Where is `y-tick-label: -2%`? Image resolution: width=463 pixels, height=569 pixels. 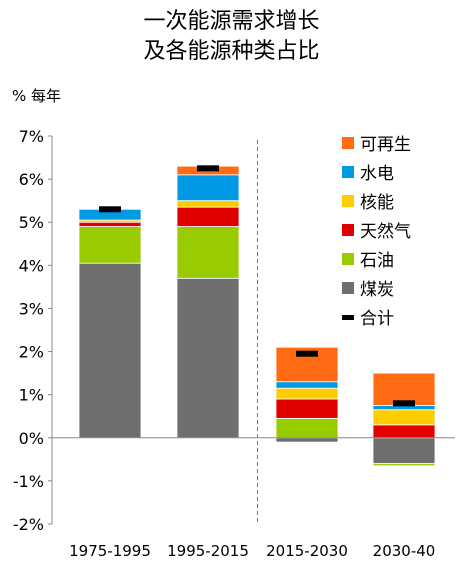
y-tick-label: -2% is located at coordinates (28, 524).